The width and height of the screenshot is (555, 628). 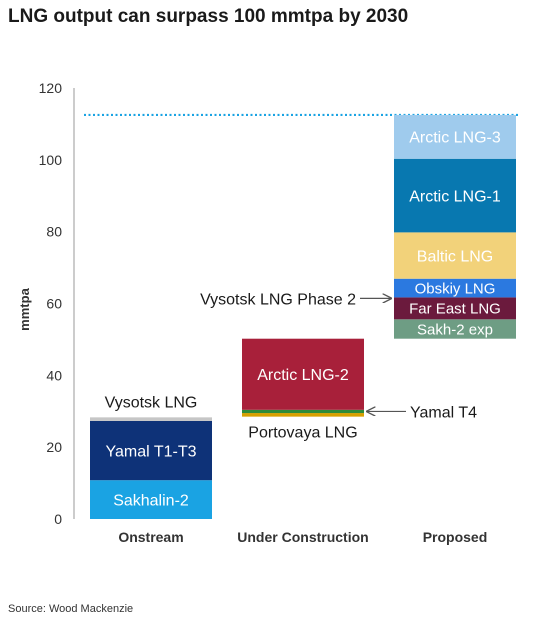 What do you see at coordinates (71, 609) in the screenshot?
I see `source-note: Source: Wood Mackenzie` at bounding box center [71, 609].